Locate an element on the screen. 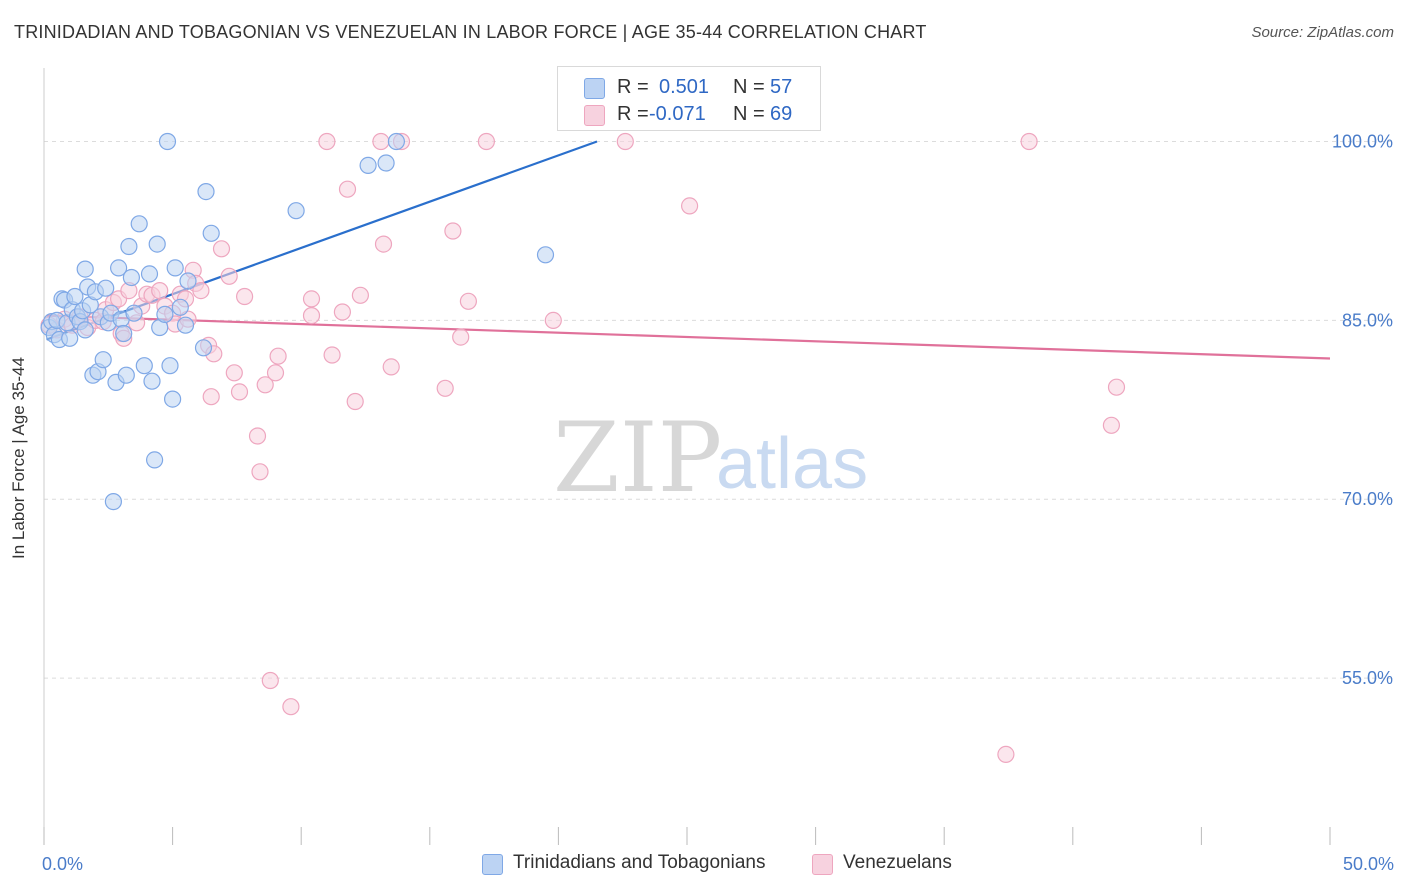  n-value: 57 is located at coordinates (781, 87).